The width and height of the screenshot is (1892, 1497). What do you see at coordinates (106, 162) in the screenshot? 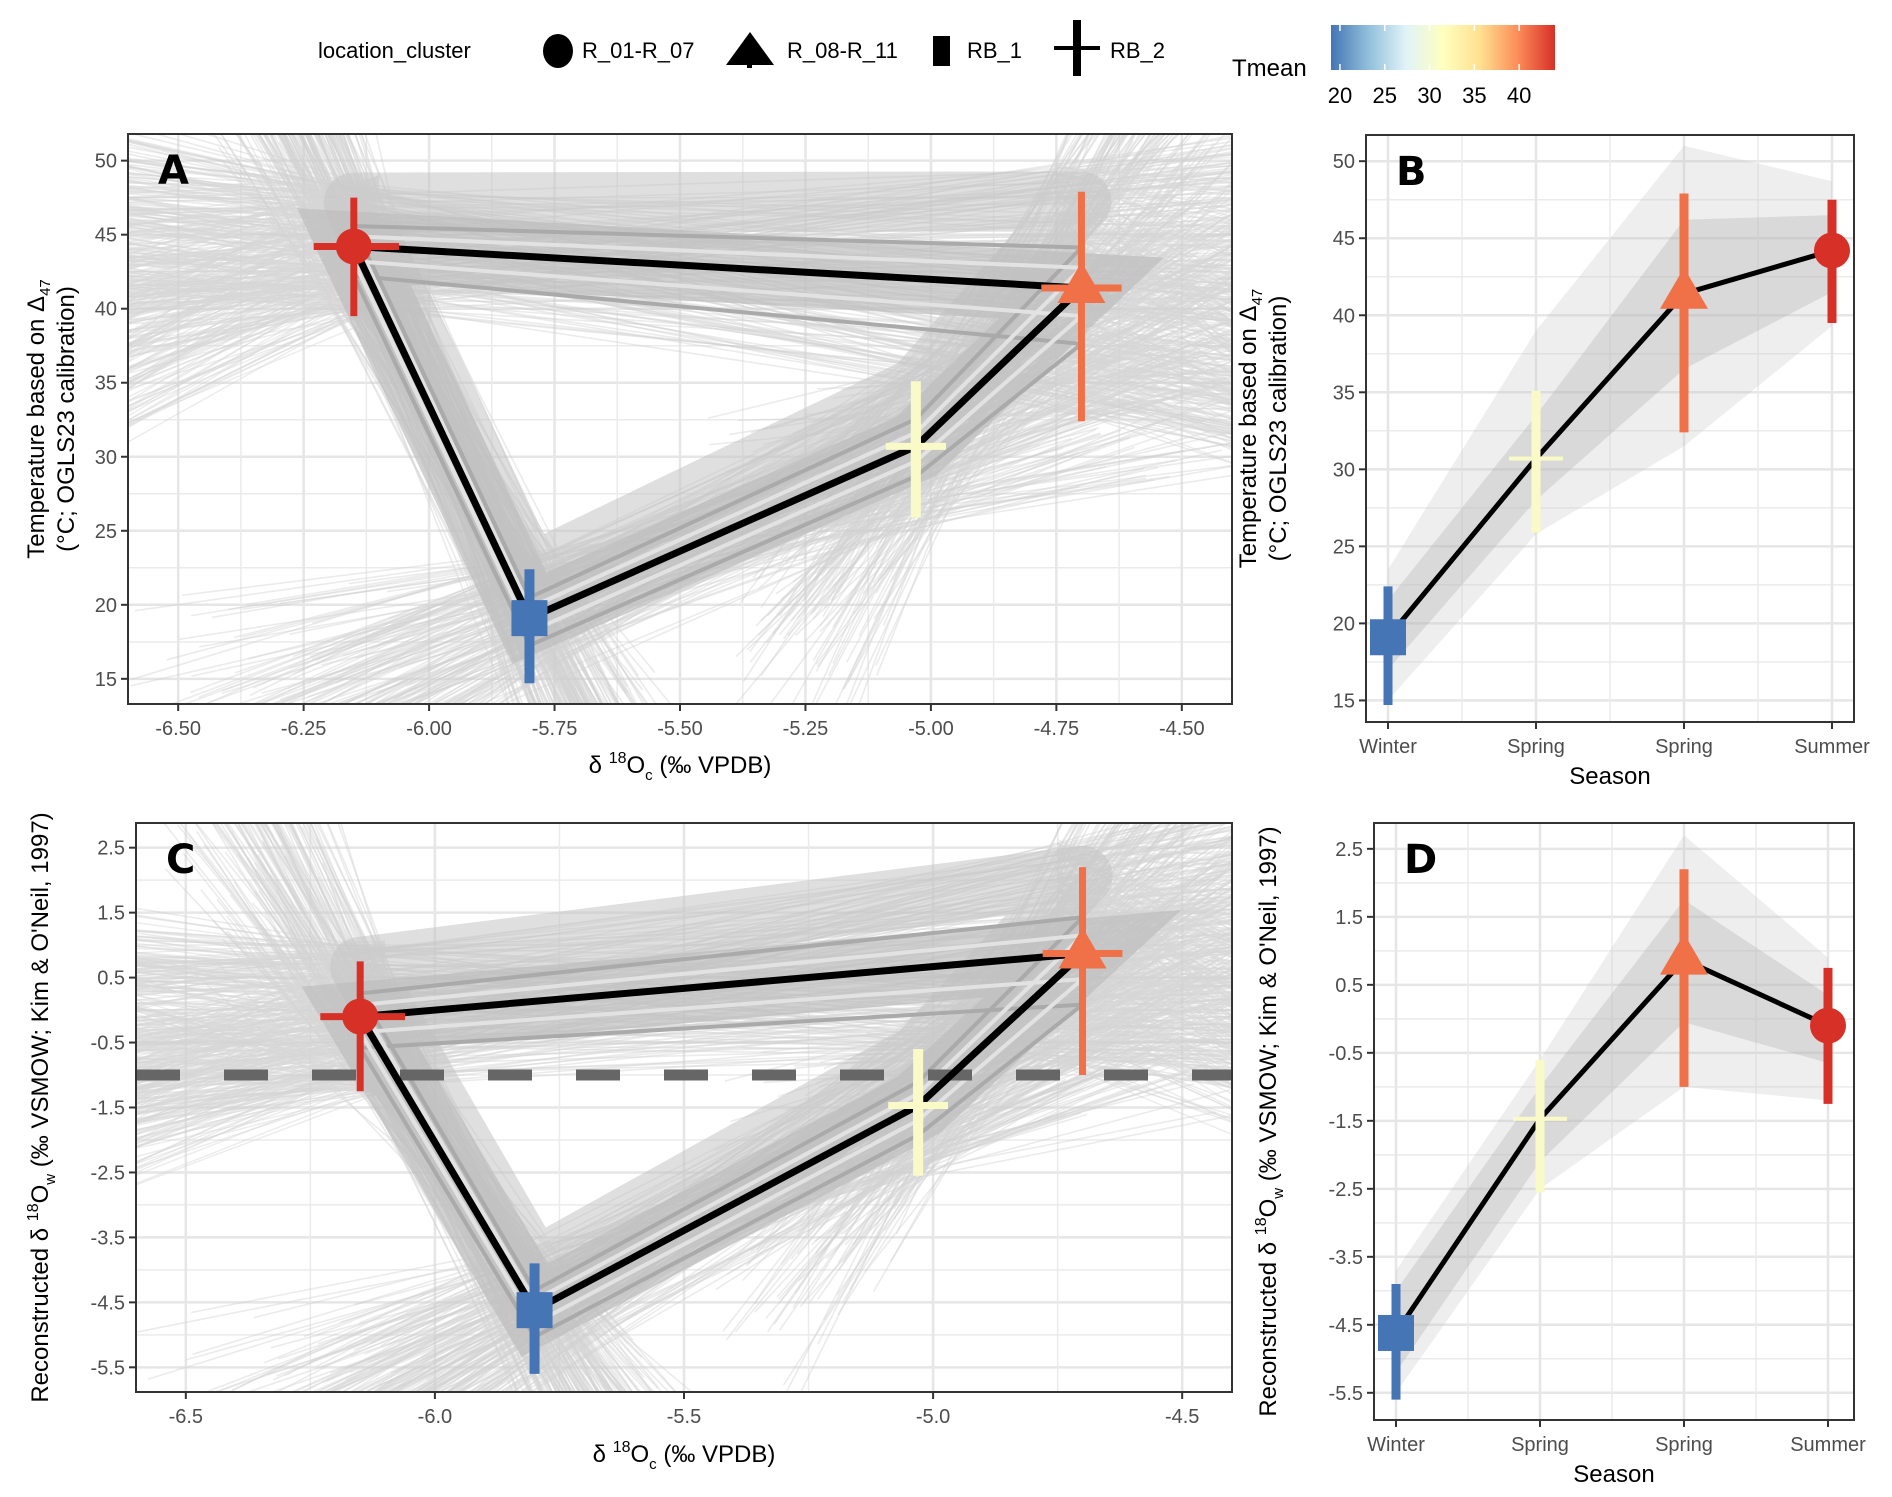
I see `y-tick-label: 50` at bounding box center [106, 162].